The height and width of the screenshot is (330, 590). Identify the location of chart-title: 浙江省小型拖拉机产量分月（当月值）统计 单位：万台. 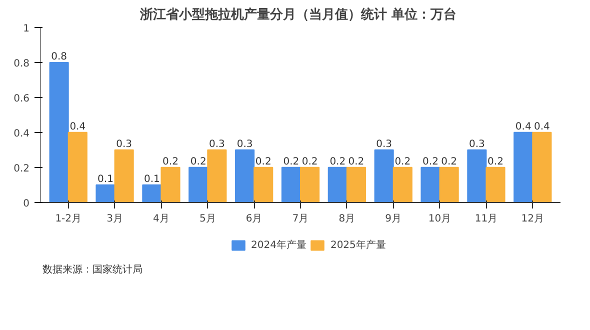
(297, 14).